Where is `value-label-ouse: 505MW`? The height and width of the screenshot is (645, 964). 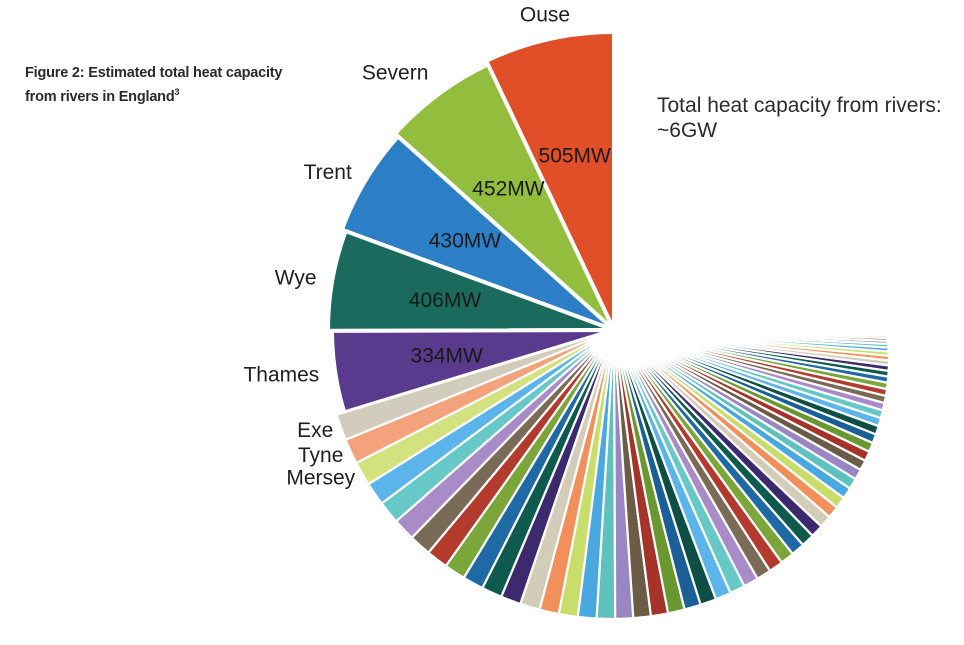 value-label-ouse: 505MW is located at coordinates (575, 156).